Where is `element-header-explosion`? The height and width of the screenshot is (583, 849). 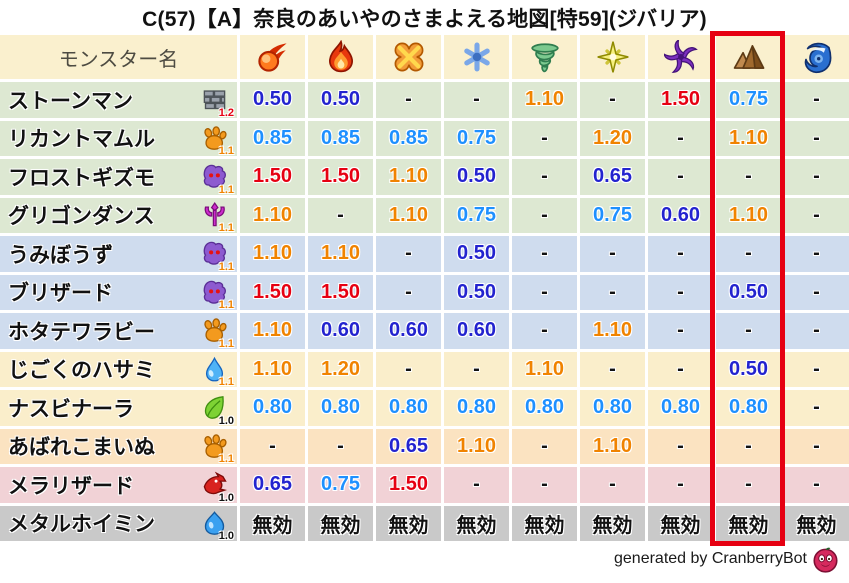 element-header-explosion is located at coordinates (408, 57).